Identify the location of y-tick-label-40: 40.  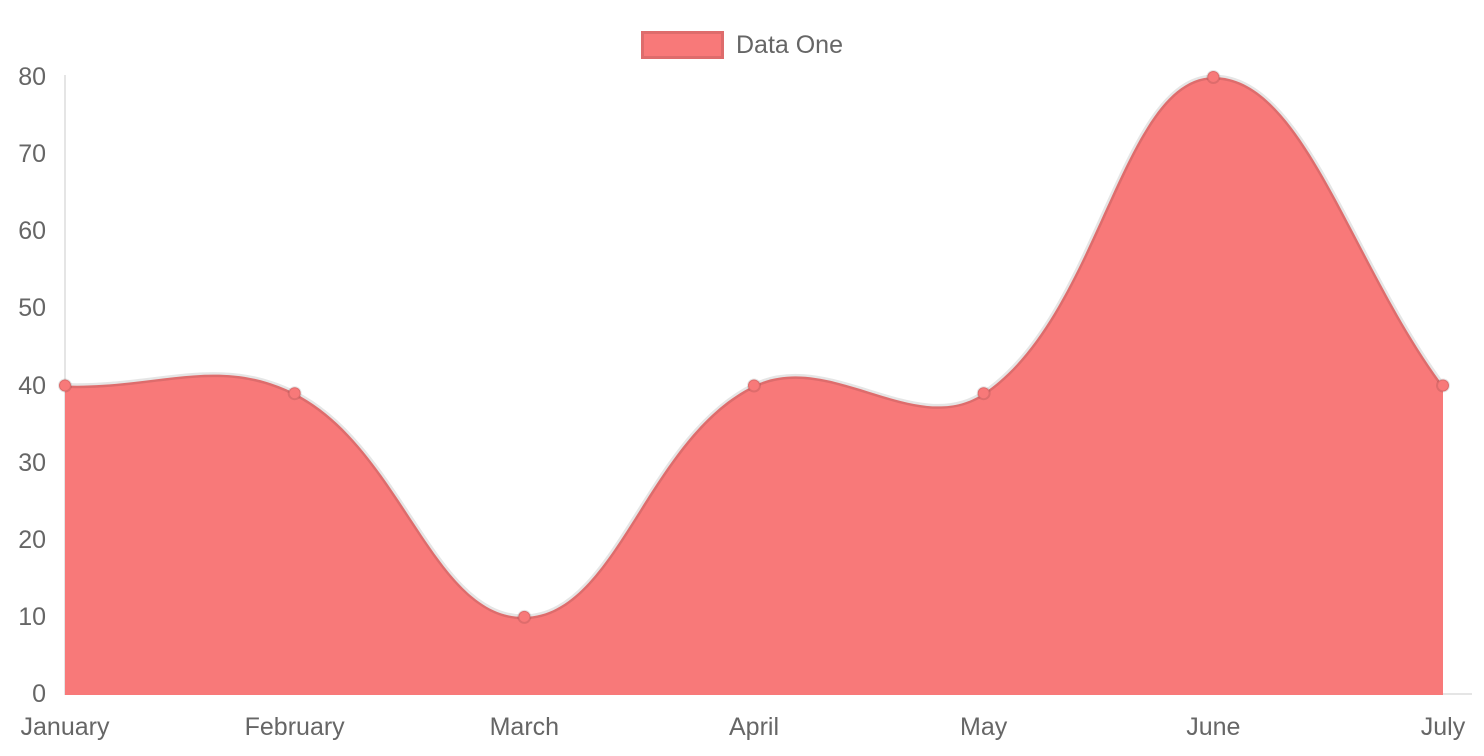
(32, 385).